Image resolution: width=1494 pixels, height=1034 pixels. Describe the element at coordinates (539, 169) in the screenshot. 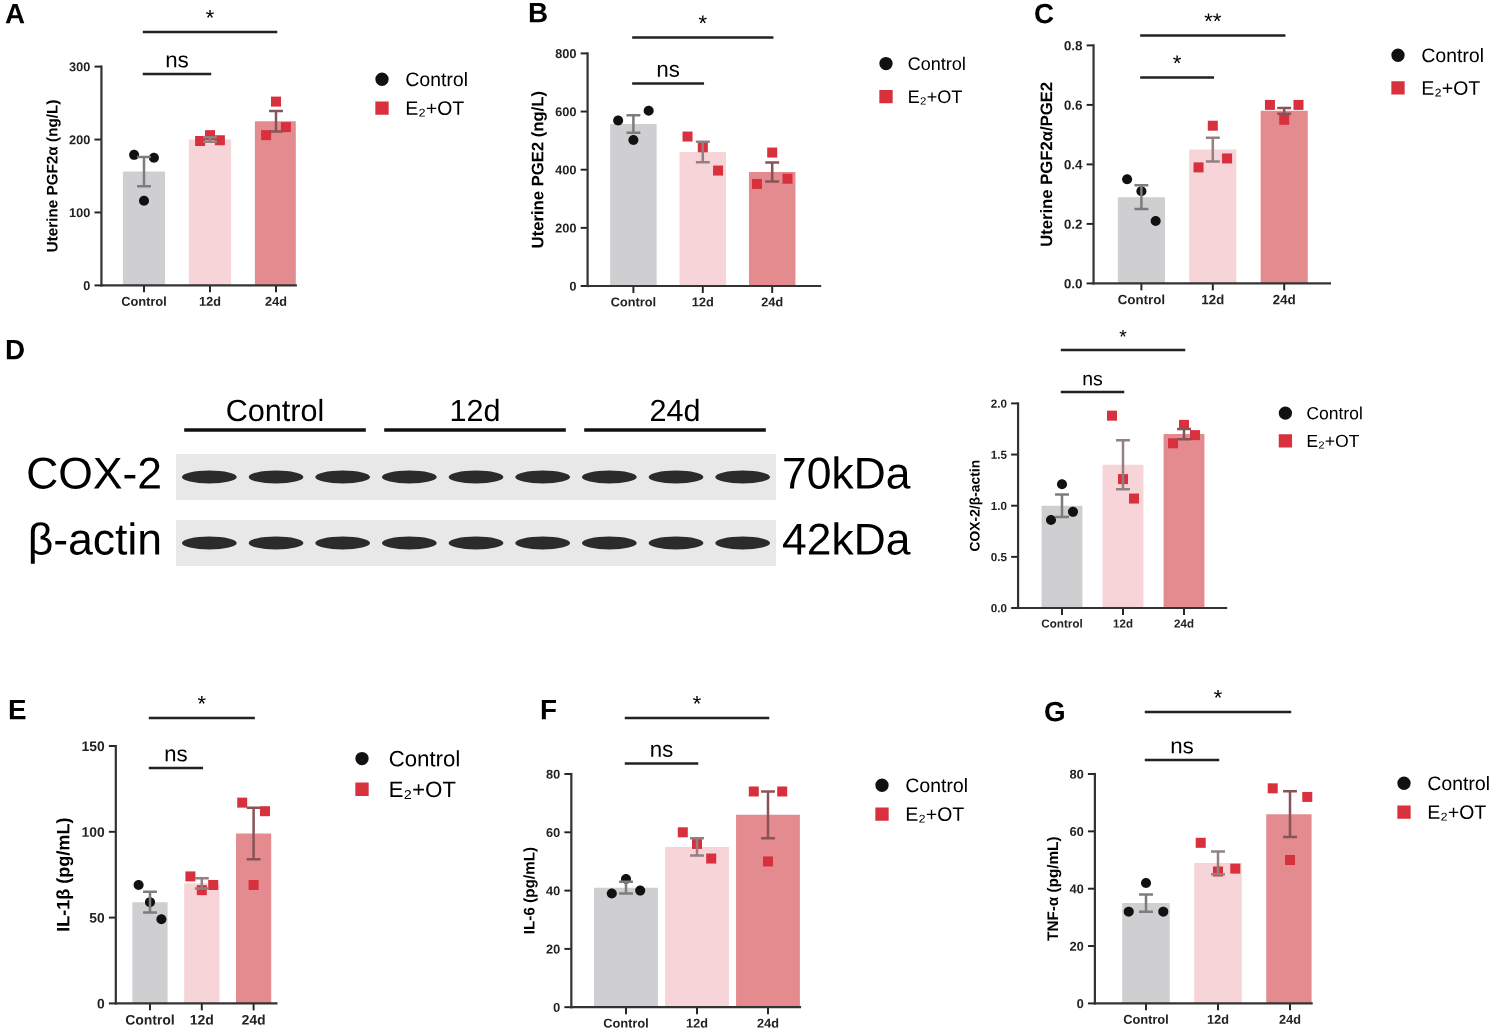

I see `y-axis-title: Uterine PGE2 (ng/L)` at that location.